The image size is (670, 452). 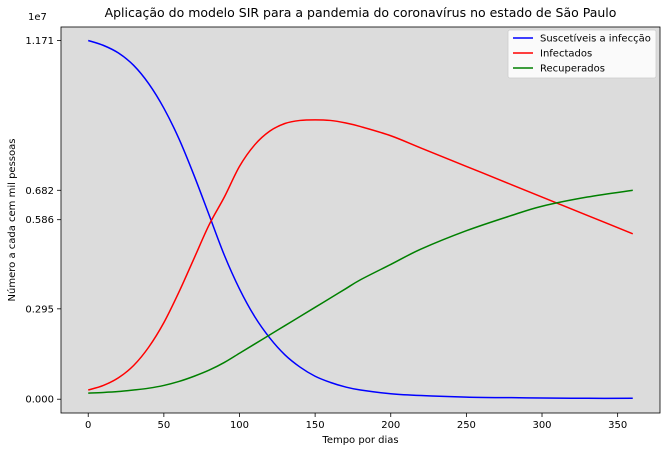 I want to click on y-tick-label: 0.295, so click(x=39, y=309).